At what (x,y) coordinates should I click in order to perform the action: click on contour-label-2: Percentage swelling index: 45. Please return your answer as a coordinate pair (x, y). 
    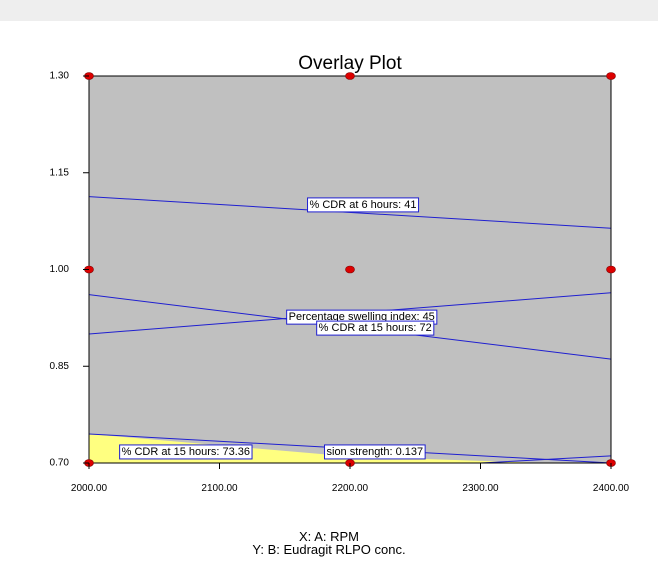
    Looking at the image, I should click on (362, 317).